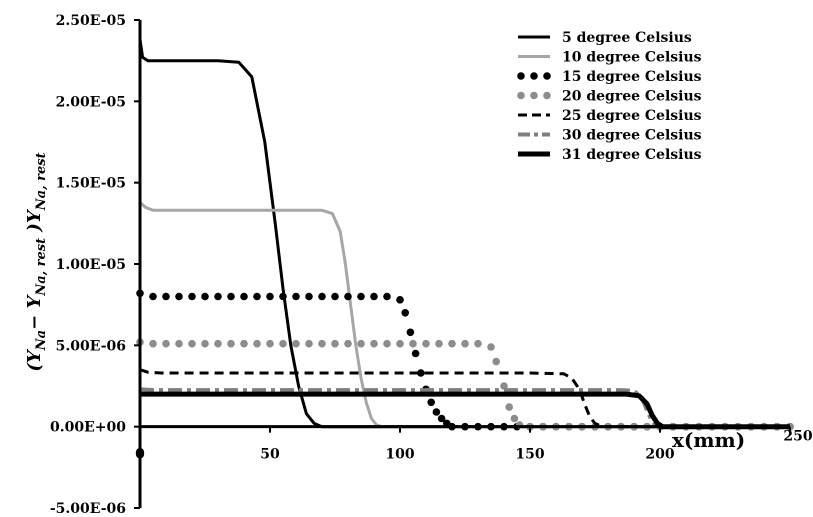  I want to click on x-axis-label: x(mm), so click(708, 440).